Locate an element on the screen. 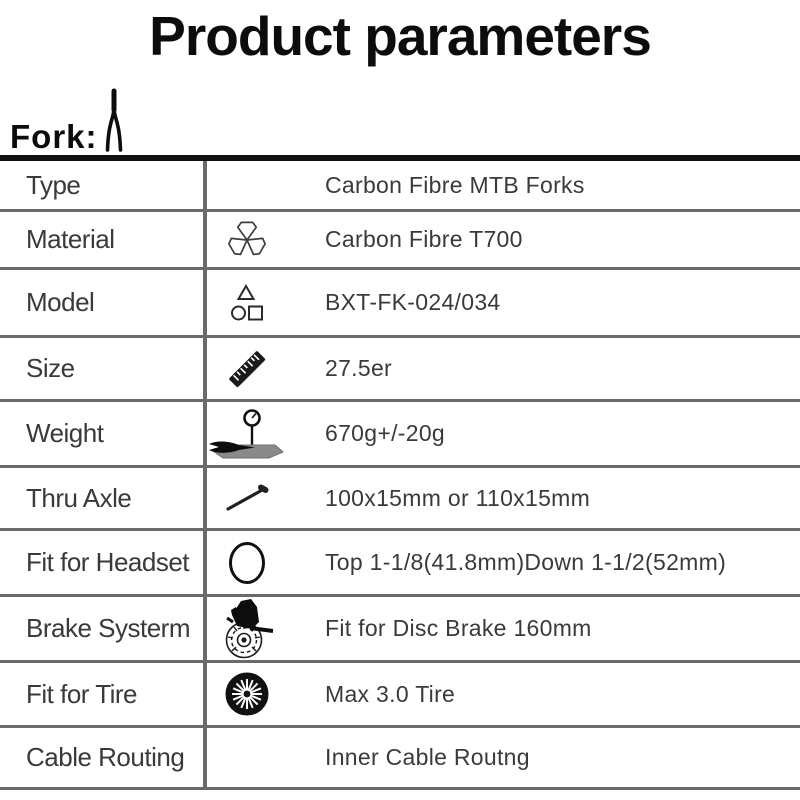 This screenshot has height=800, width=800. row-value: Top 1-1/8(41.8mm)Down 1-1/2(52mm) is located at coordinates (526, 562).